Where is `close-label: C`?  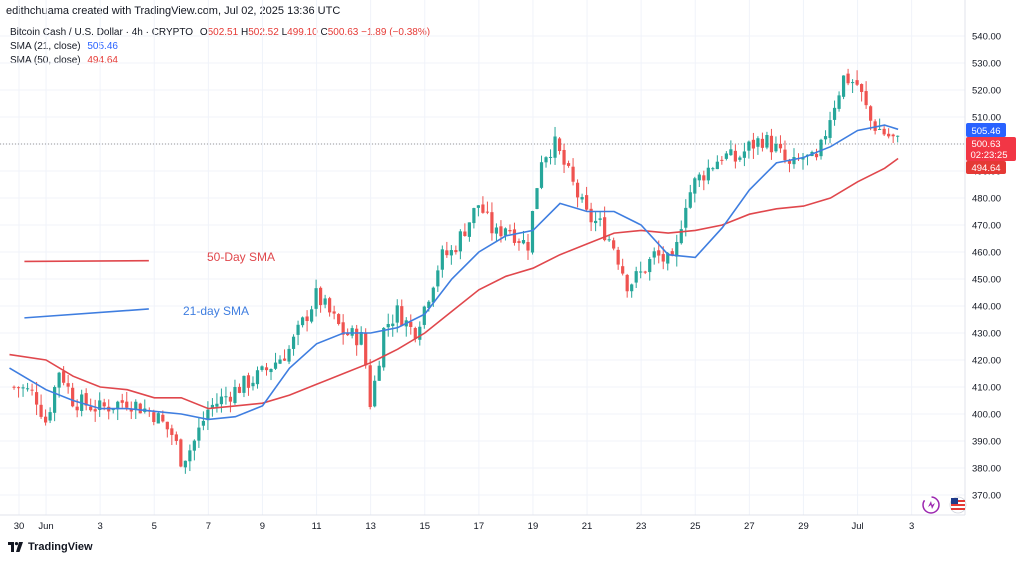
close-label: C is located at coordinates (324, 32).